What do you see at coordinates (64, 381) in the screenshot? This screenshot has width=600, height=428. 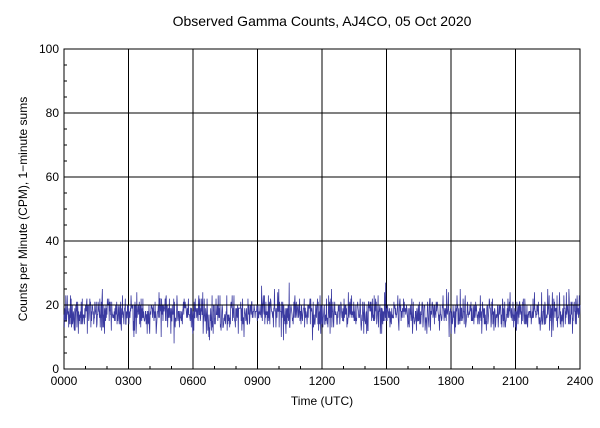 I see `x-tick-label: 0000` at bounding box center [64, 381].